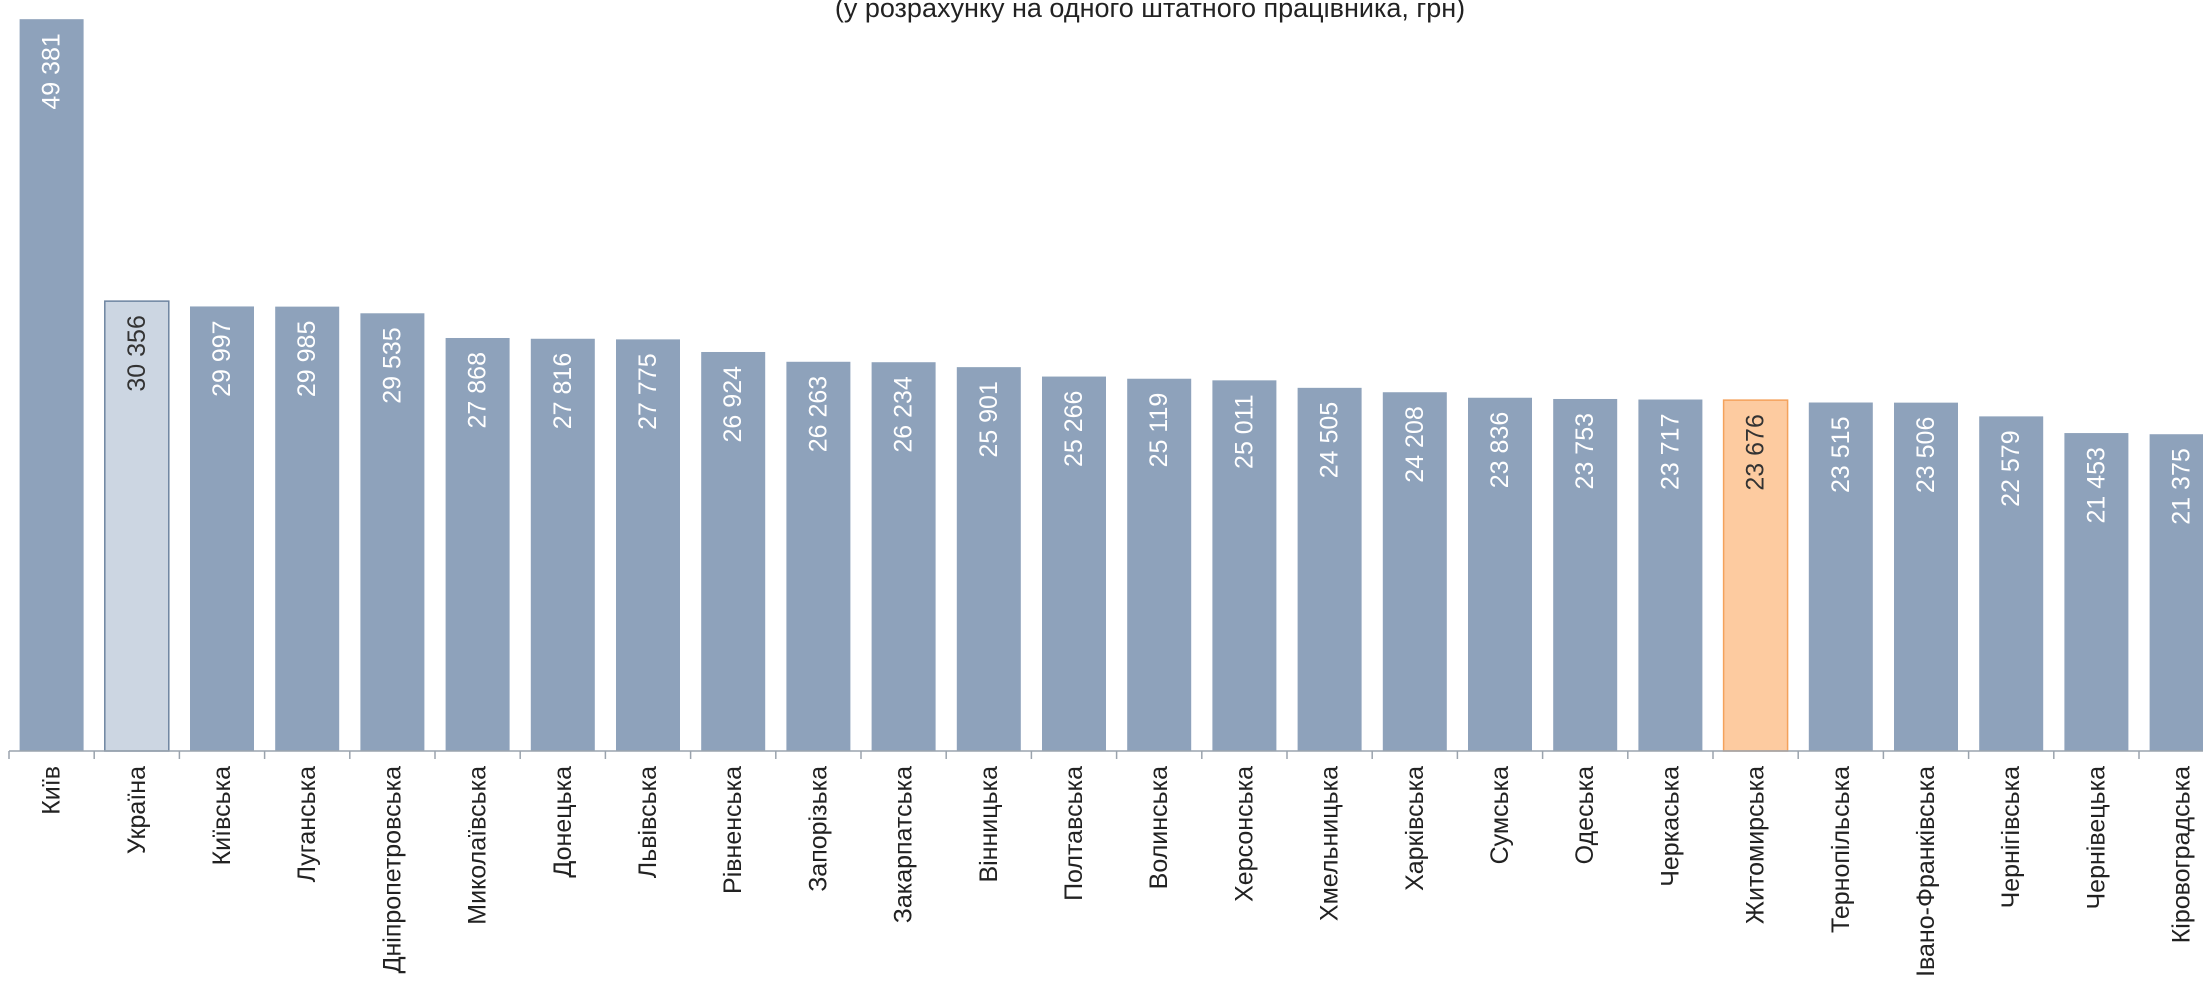 This screenshot has width=2203, height=991. What do you see at coordinates (1585, 451) in the screenshot?
I see `value-label-одеська: 23 753` at bounding box center [1585, 451].